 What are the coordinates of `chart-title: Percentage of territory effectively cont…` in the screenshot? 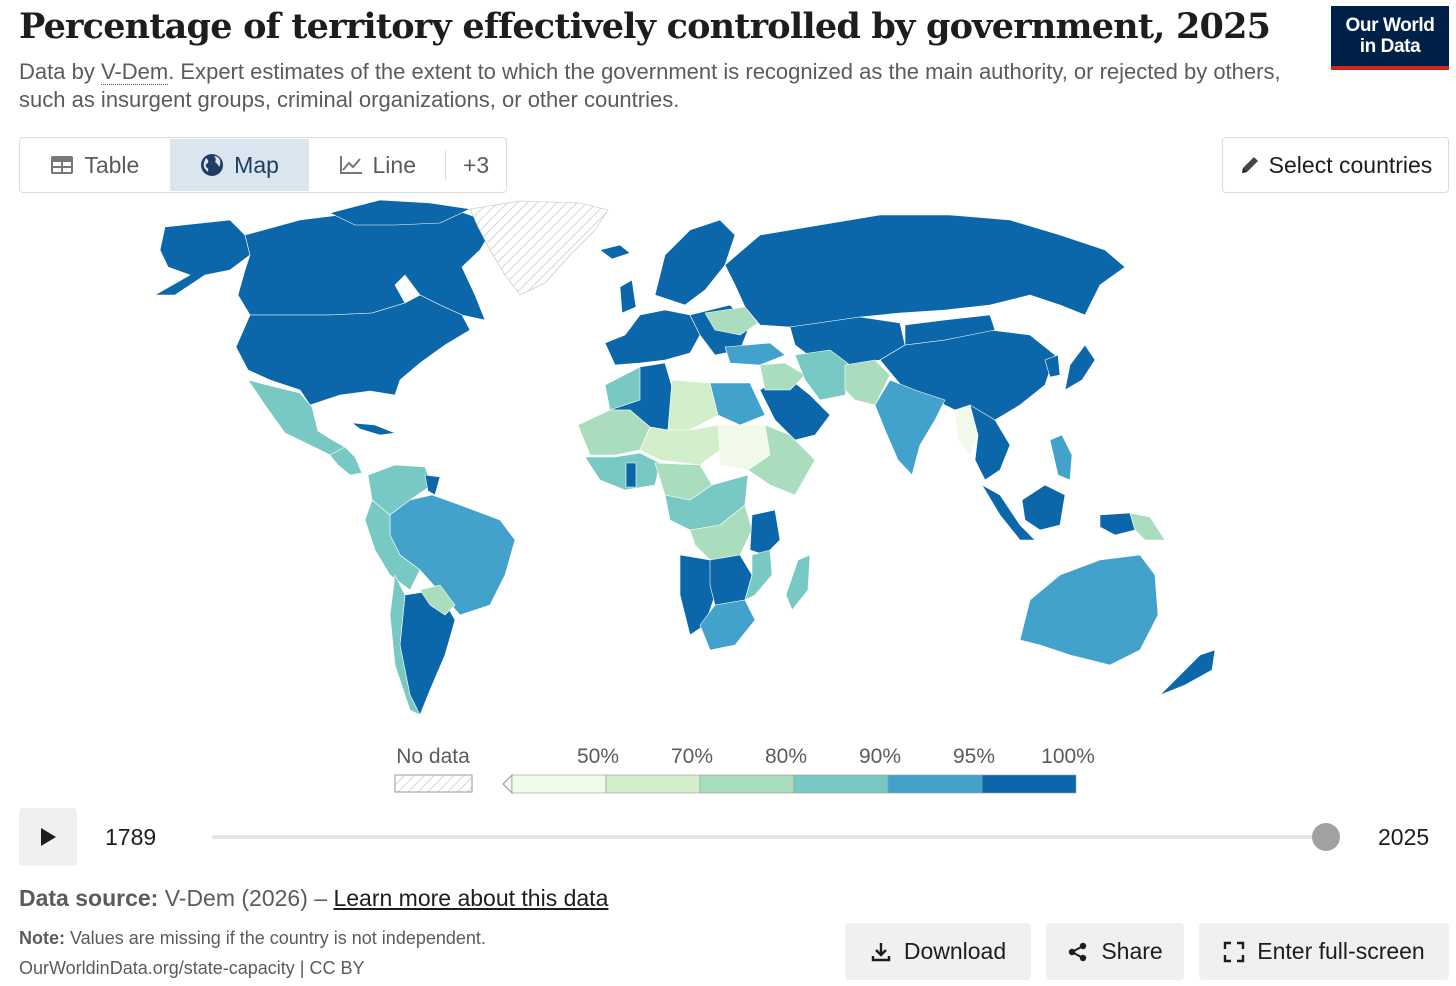 It's located at (645, 26).